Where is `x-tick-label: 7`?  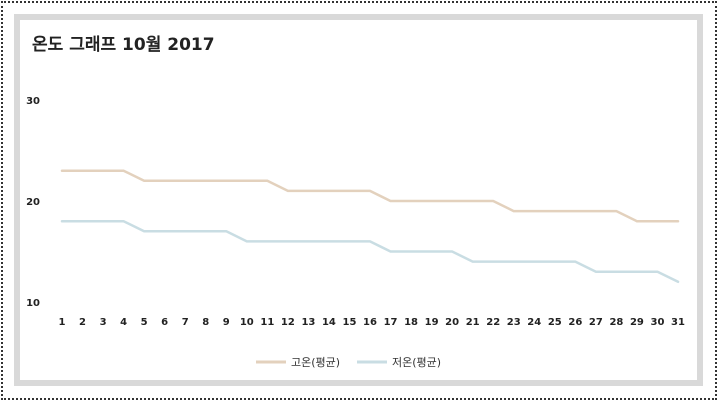
x-tick-label: 7 is located at coordinates (185, 322).